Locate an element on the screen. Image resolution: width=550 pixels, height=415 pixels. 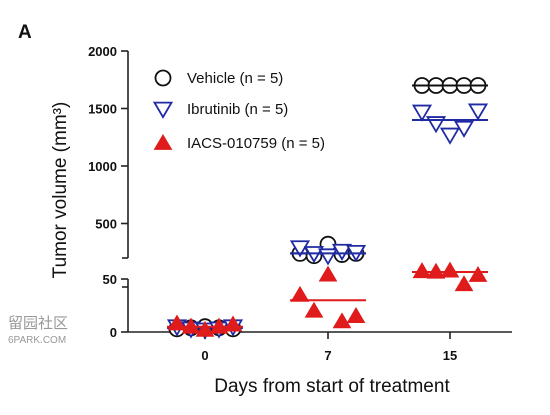
legend-label: IACS-010759 (n = 5) is located at coordinates (256, 143).